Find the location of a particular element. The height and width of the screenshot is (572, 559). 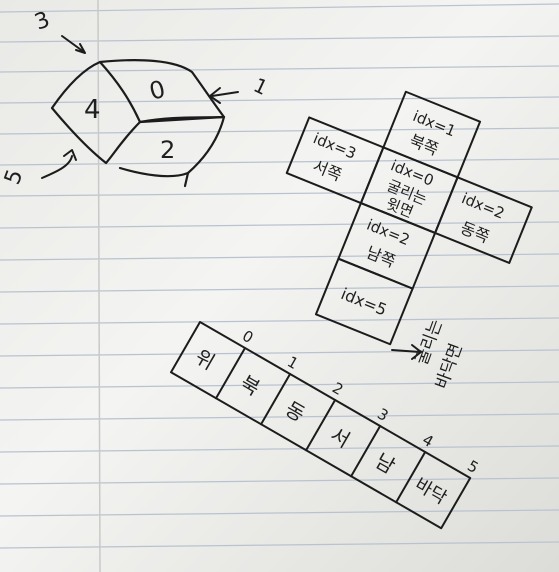

margin-line is located at coordinates (99, 286).